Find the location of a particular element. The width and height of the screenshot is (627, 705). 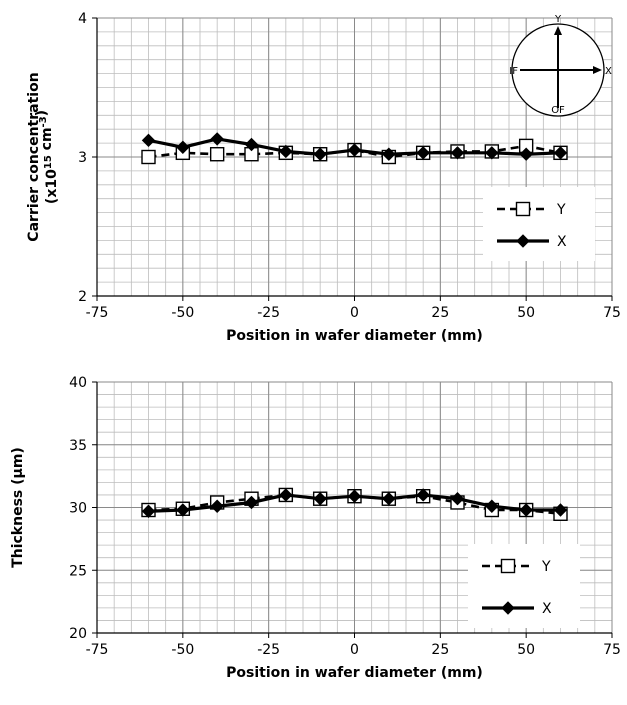

y-axis-title: Carrier concentration is located at coordinates (34, 156).